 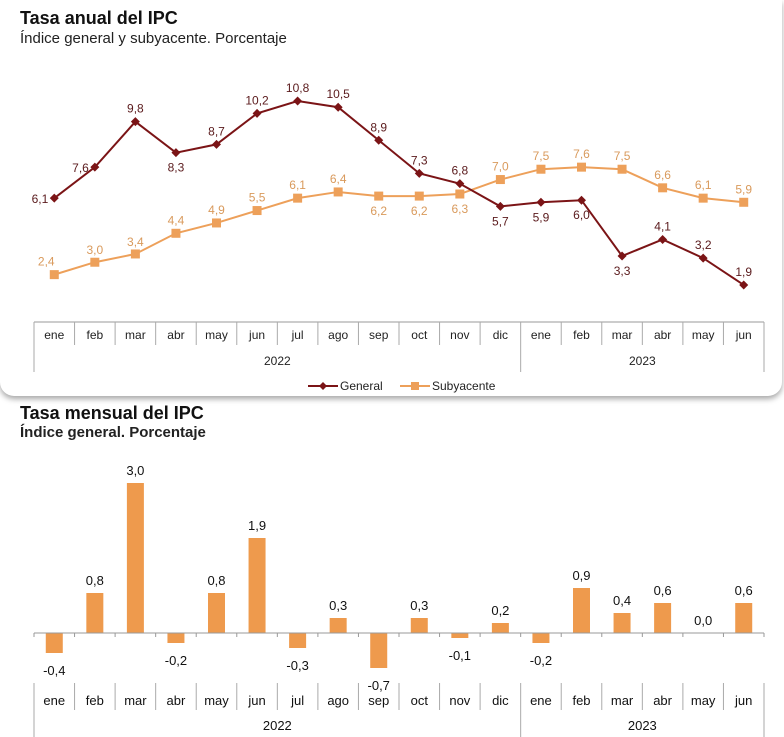 I want to click on data-label-subyacente: 5,9, so click(x=743, y=189).